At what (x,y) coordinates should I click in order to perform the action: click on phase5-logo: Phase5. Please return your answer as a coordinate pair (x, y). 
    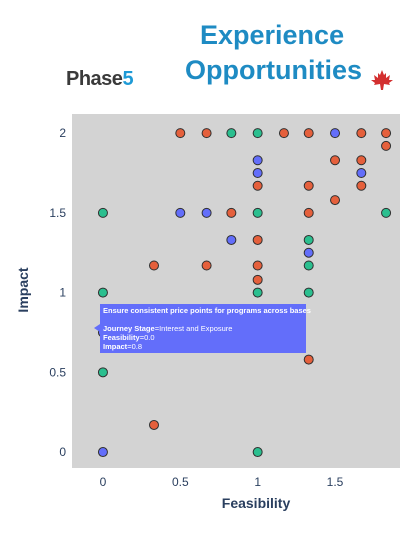
    Looking at the image, I should click on (100, 79).